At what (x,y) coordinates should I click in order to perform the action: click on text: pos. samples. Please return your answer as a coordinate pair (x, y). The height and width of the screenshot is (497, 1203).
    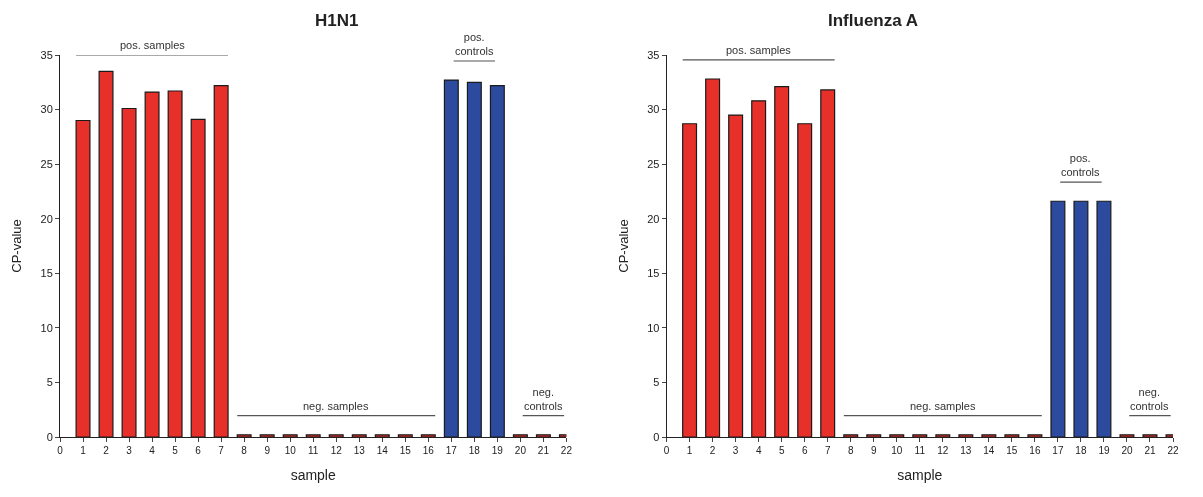
    Looking at the image, I should click on (153, 45).